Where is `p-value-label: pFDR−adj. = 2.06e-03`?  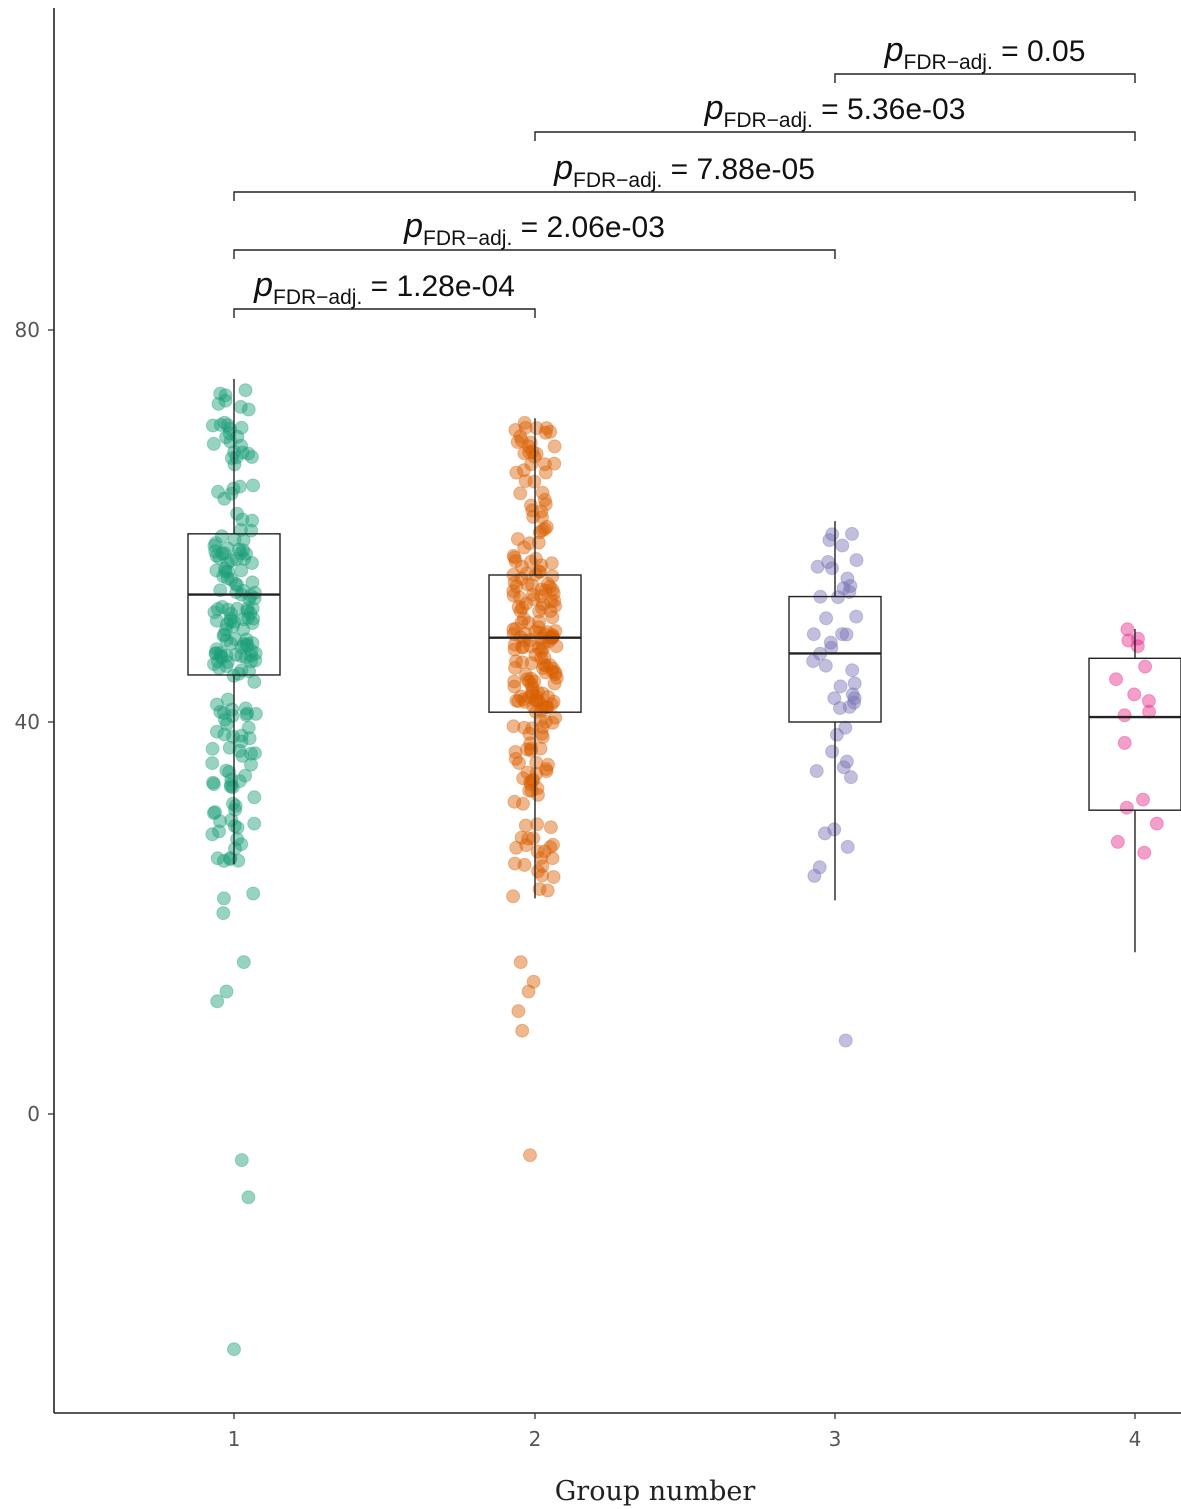 p-value-label: pFDR−adj. = 2.06e-03 is located at coordinates (534, 228).